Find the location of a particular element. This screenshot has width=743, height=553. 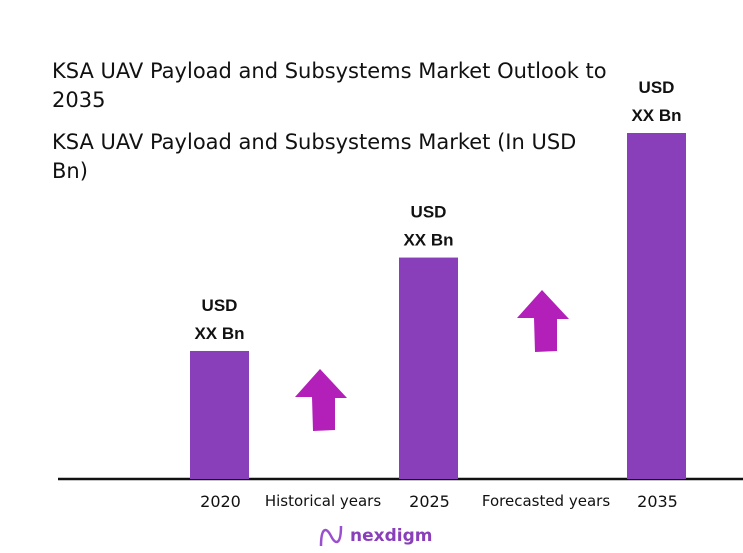

nexdigm-logo: nexdigm is located at coordinates (375, 536).